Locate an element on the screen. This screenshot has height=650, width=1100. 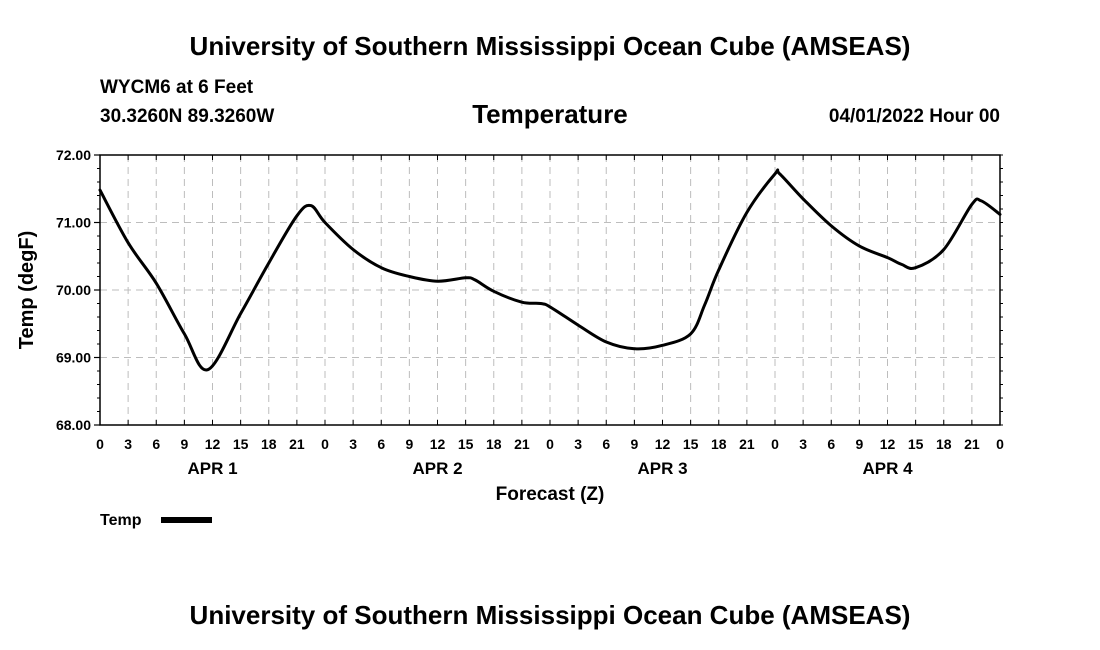
legend-label: Temp is located at coordinates (121, 520).